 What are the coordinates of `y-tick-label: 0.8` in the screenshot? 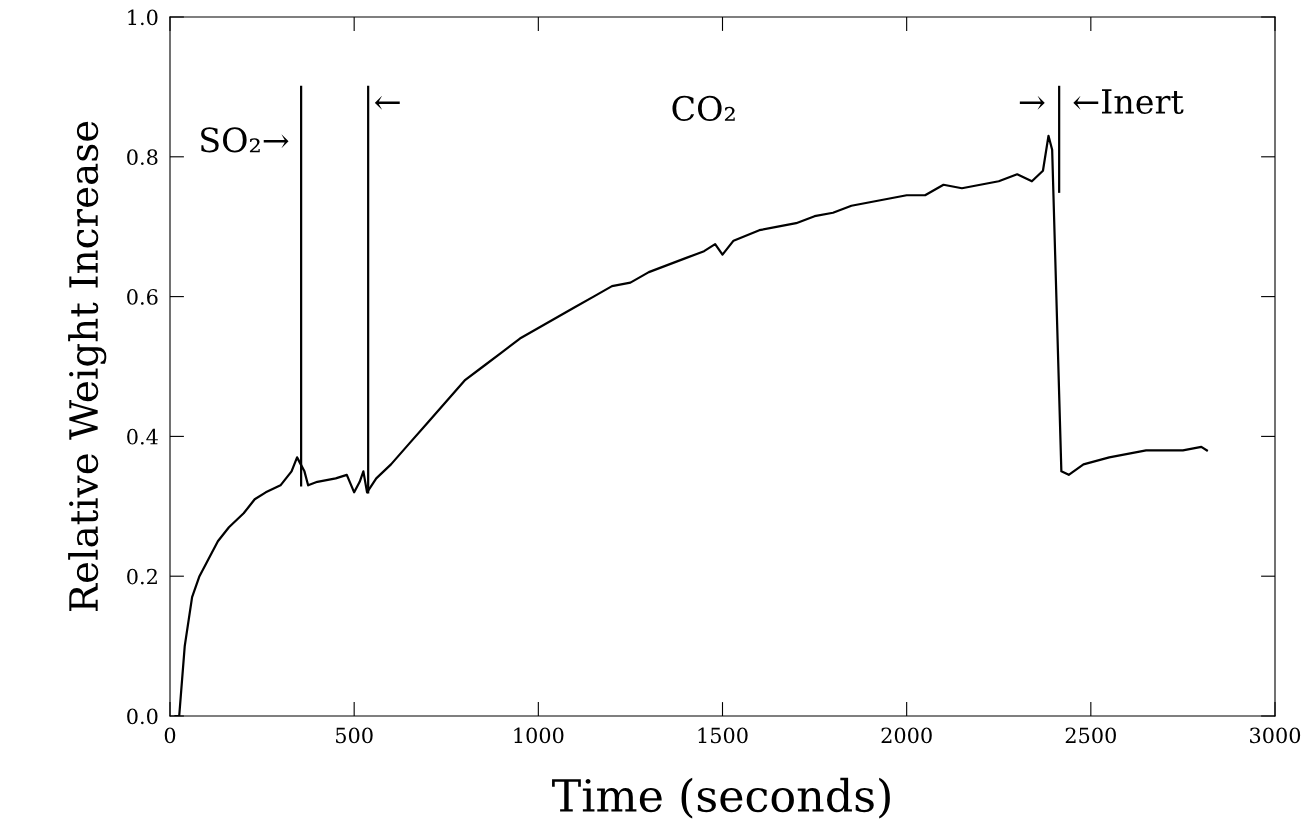 It's located at (142, 157).